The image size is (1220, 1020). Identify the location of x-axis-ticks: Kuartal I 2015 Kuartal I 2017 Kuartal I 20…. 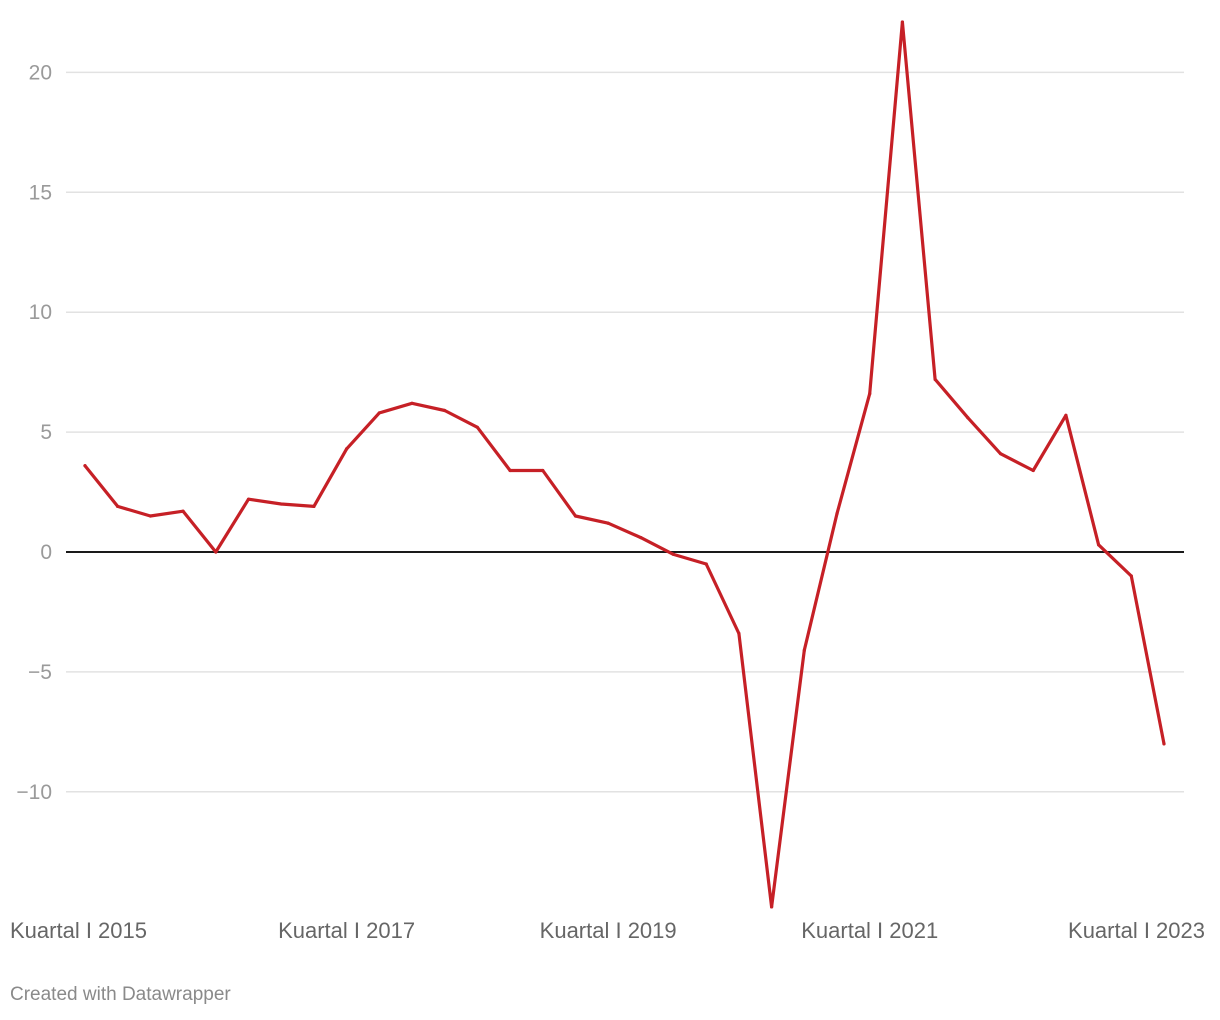
(607, 930).